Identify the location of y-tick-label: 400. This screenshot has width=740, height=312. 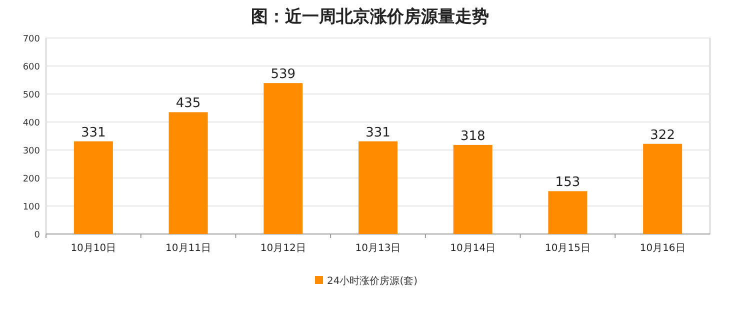
(31, 123).